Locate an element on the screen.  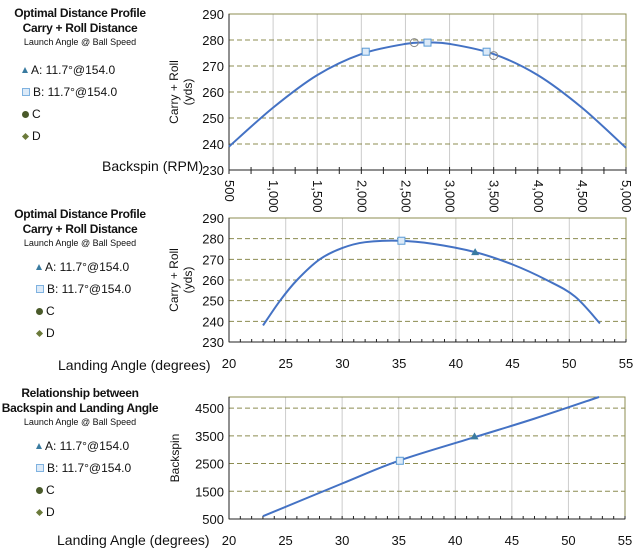
x-tick-label: 3,500 is located at coordinates (494, 196).